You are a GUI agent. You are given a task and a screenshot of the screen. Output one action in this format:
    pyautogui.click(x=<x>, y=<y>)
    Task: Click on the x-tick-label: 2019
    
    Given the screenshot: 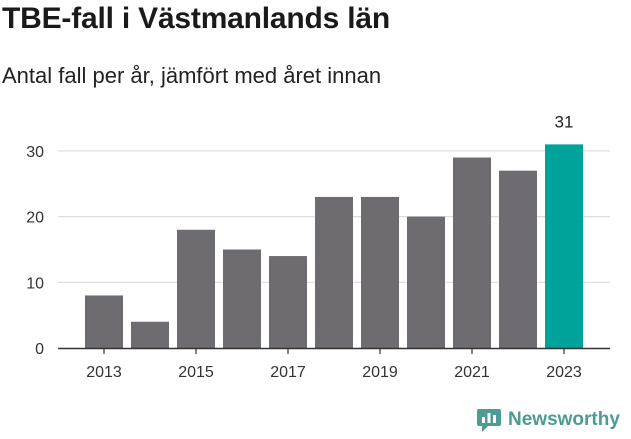 What is the action you would take?
    pyautogui.click(x=380, y=372)
    